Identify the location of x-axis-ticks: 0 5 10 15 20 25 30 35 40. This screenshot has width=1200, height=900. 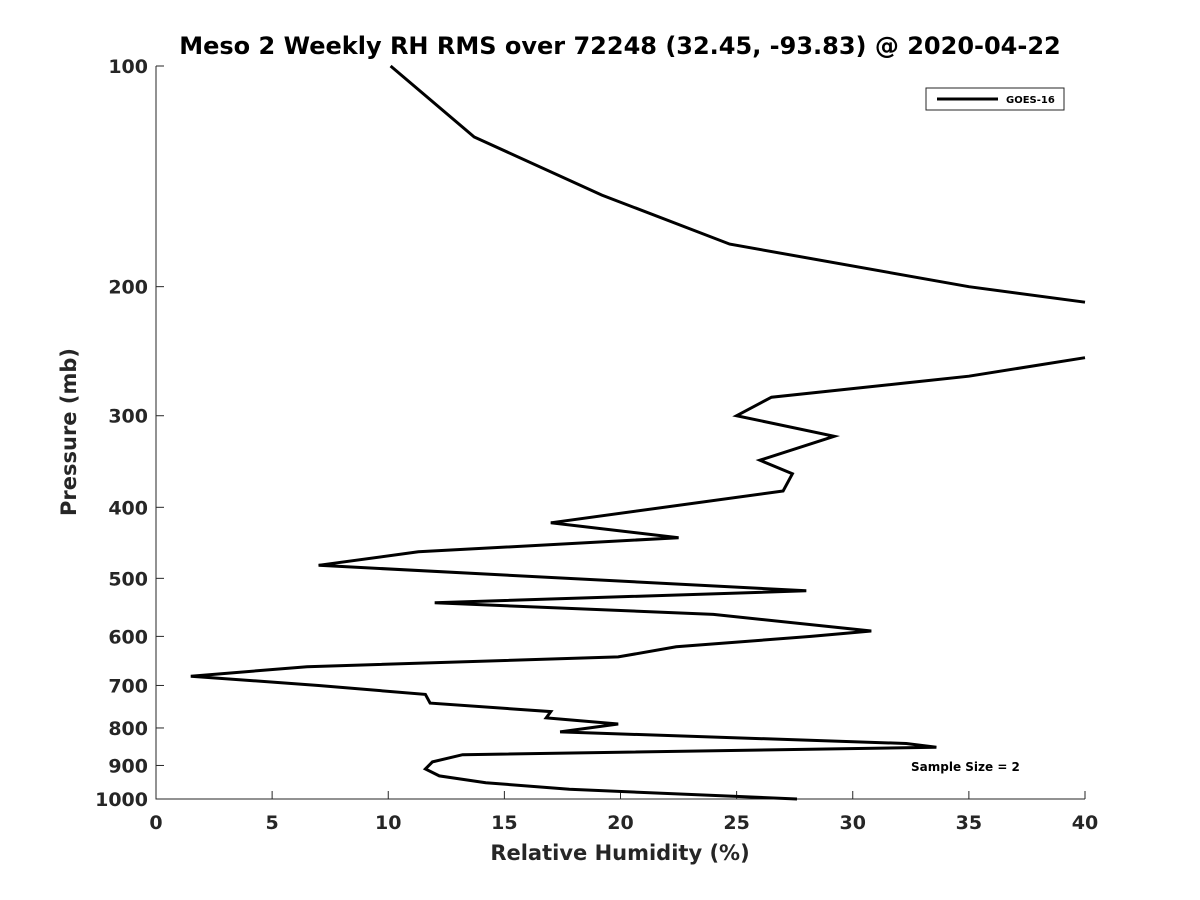
(623, 812).